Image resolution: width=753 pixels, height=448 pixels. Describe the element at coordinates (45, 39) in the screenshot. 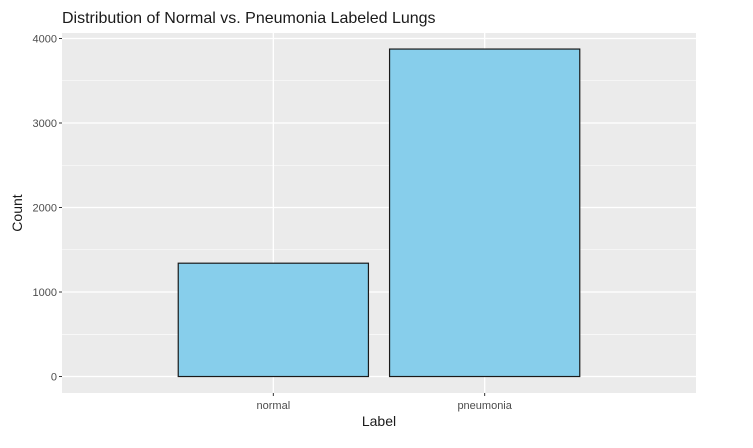

I see `y-tick-label: 4000` at that location.